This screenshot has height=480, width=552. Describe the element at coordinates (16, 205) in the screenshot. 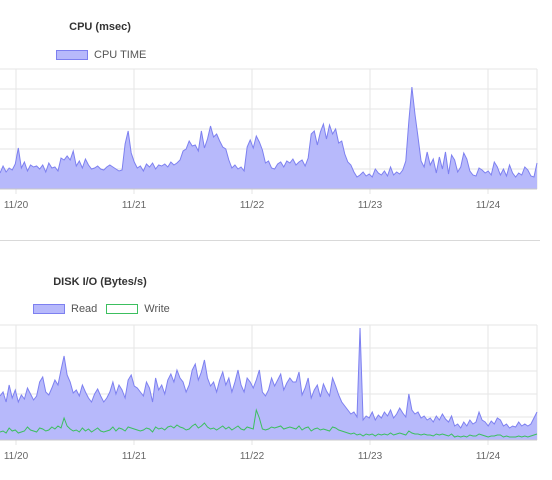

I see `cpu-x-tick-label: 11/20` at that location.